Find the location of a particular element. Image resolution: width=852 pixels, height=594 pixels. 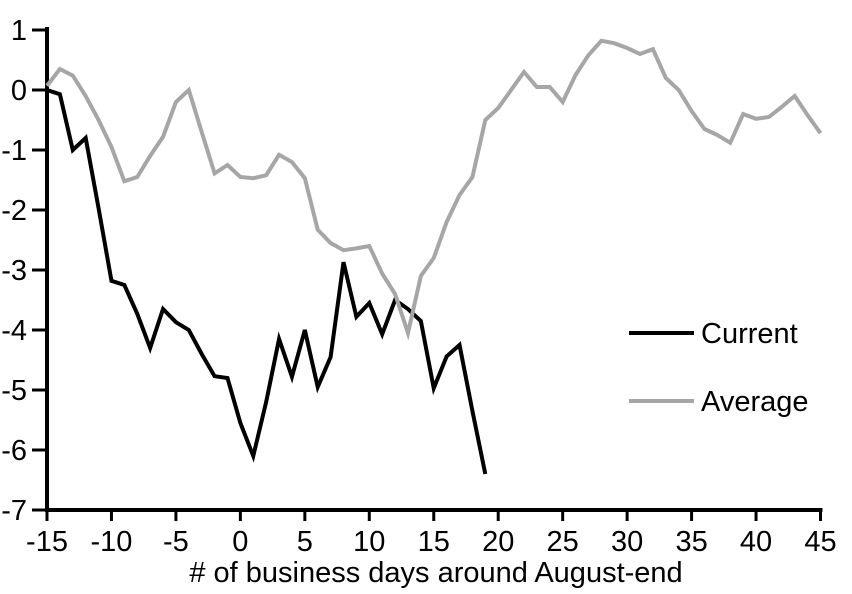

x-tick-label: 25 is located at coordinates (563, 542).